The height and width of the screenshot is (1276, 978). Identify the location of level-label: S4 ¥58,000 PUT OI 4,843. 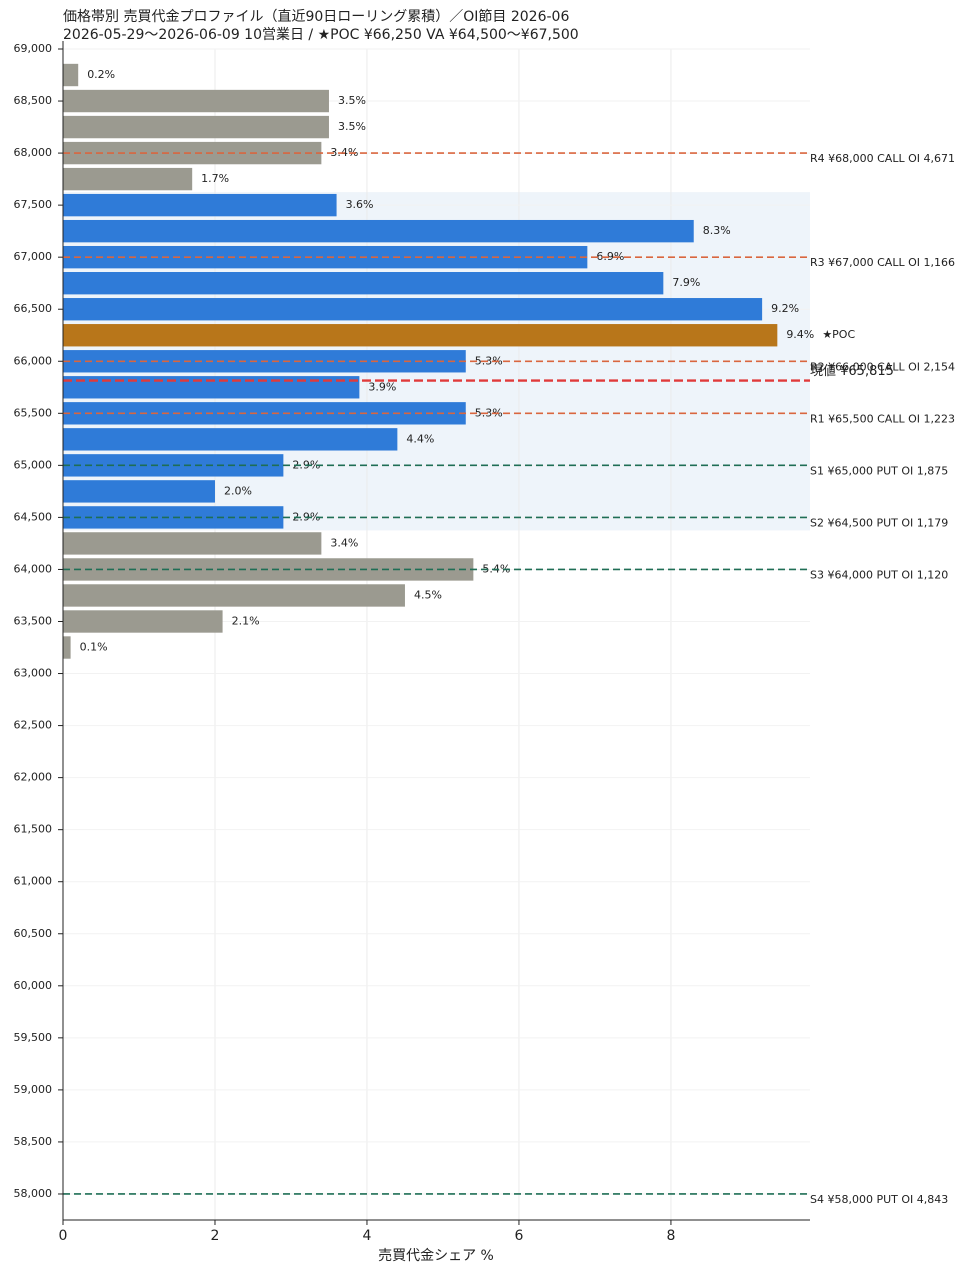
(879, 1199).